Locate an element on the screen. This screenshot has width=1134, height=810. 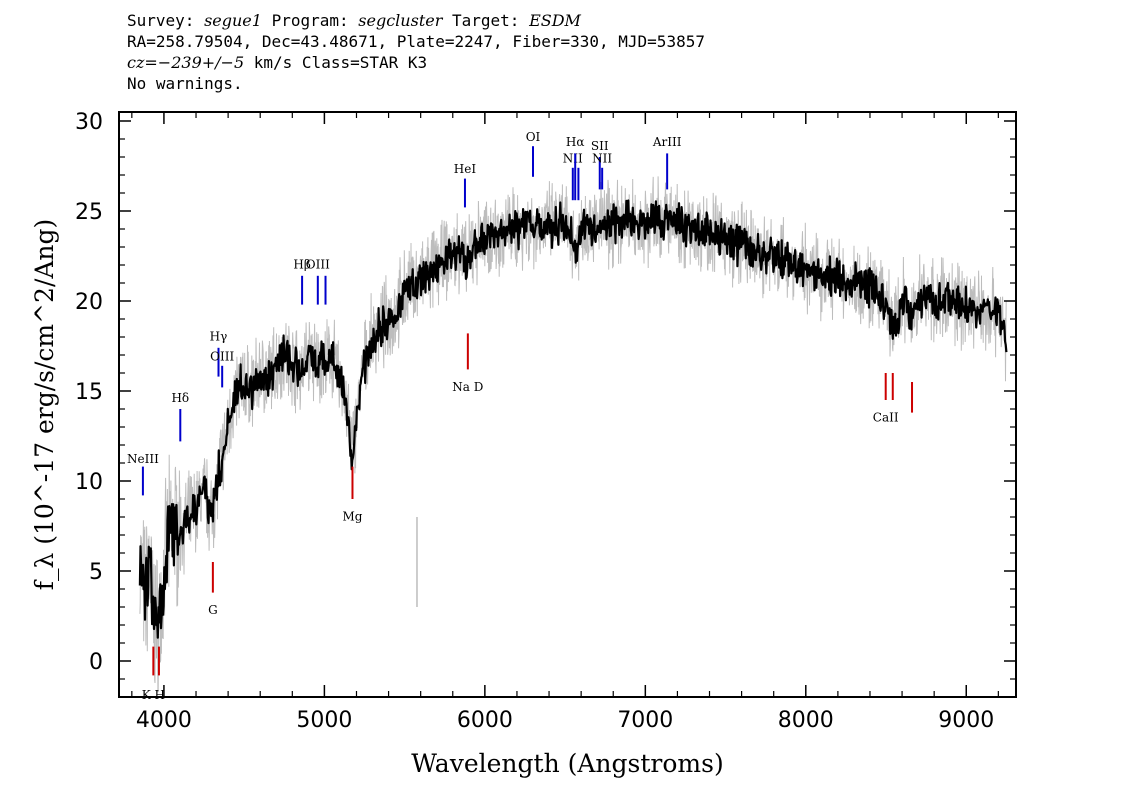
survey-label: Survey: is located at coordinates (161, 20).